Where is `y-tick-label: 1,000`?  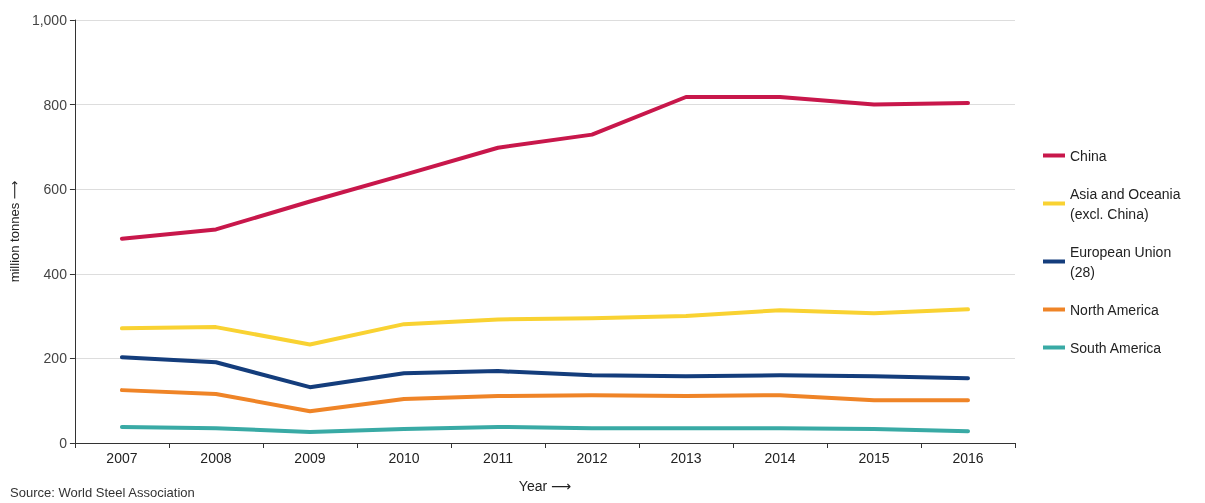 y-tick-label: 1,000 is located at coordinates (49, 20).